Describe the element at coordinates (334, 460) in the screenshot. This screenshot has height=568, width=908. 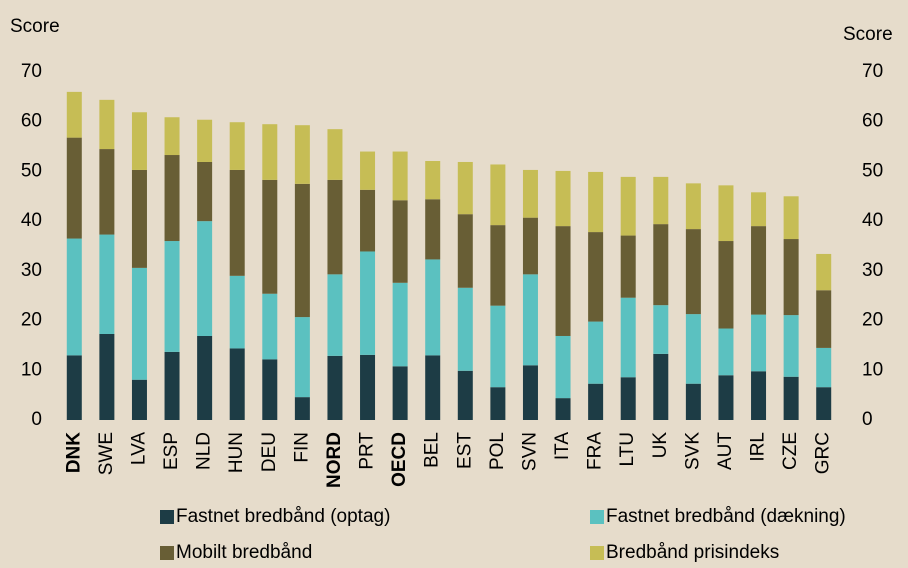
I see `x-tick-label: NORD` at that location.